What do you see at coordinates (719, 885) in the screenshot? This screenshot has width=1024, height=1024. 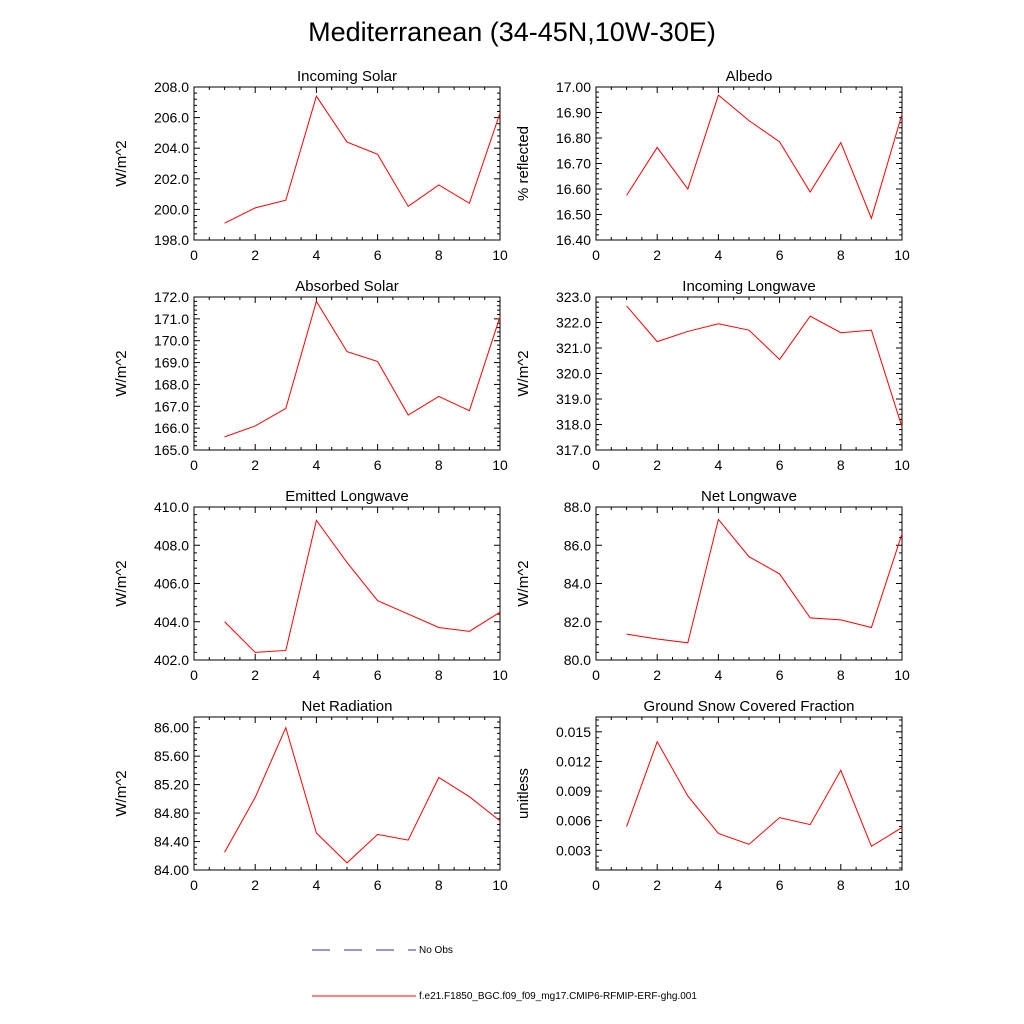 I see `x-tick-label-ground-snow-covered-fraction: 4` at bounding box center [719, 885].